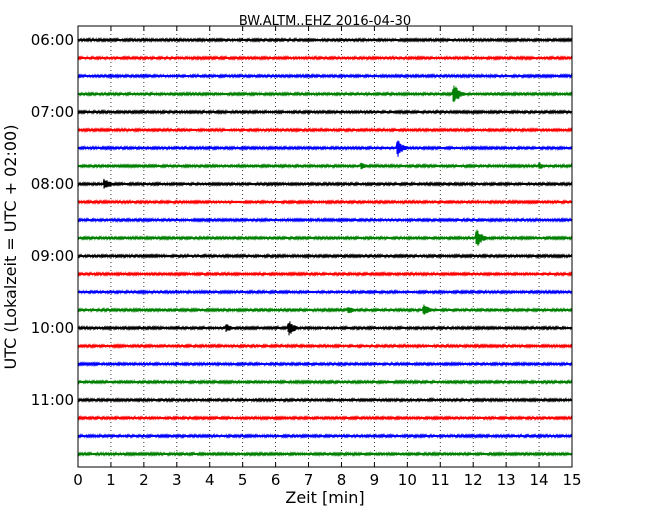 The image size is (650, 520). I want to click on y-tick-label: 09:00, so click(52, 256).